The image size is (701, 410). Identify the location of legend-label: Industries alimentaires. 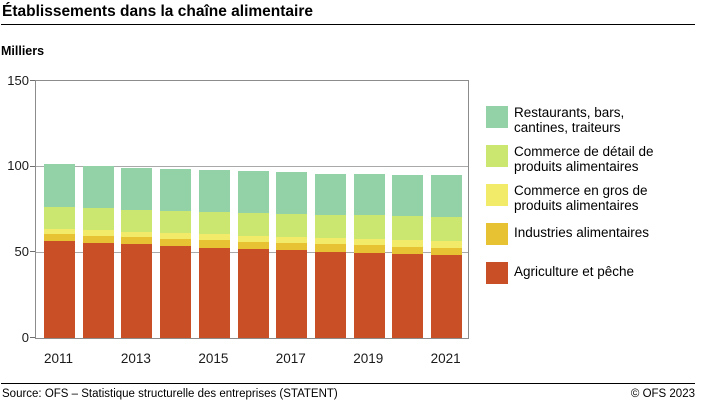
(582, 232).